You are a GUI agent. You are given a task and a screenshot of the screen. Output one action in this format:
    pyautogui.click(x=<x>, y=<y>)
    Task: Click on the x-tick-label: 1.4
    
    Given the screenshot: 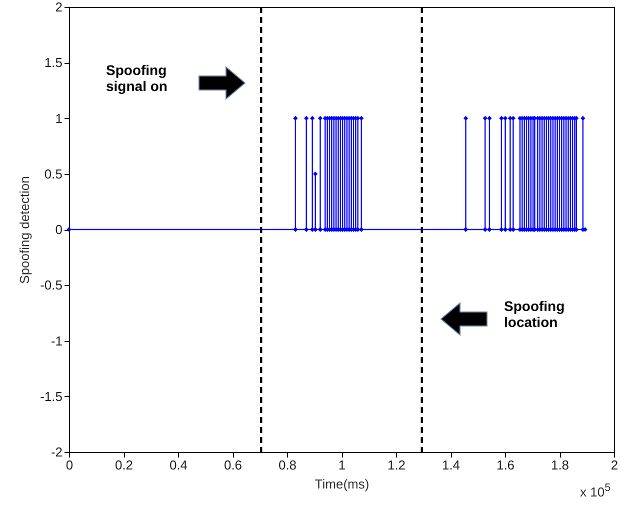 What is the action you would take?
    pyautogui.click(x=451, y=465)
    